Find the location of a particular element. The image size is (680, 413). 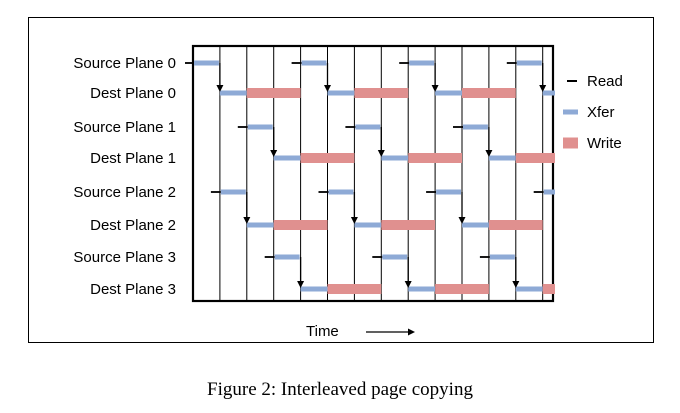

legend-label-write: Write is located at coordinates (604, 143).